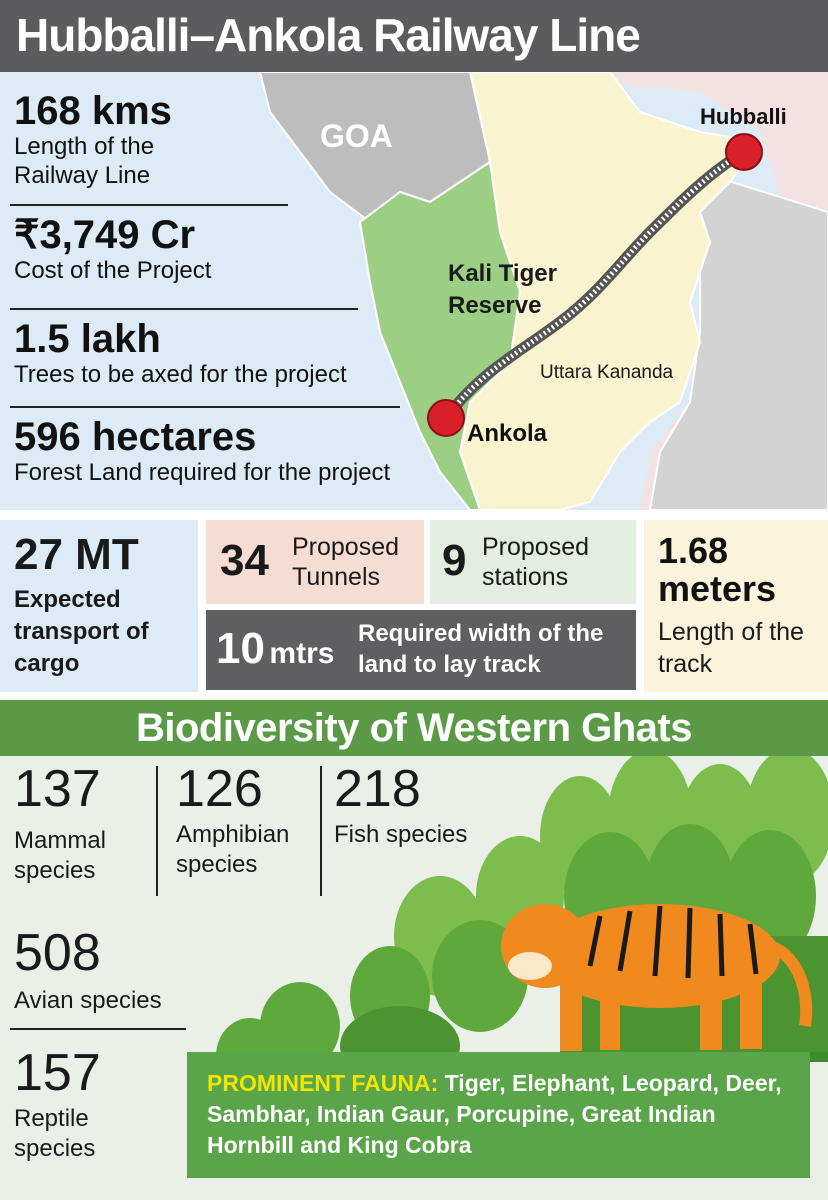 The height and width of the screenshot is (1200, 828). What do you see at coordinates (717, 569) in the screenshot?
I see `track-value: 1.68 meters` at bounding box center [717, 569].